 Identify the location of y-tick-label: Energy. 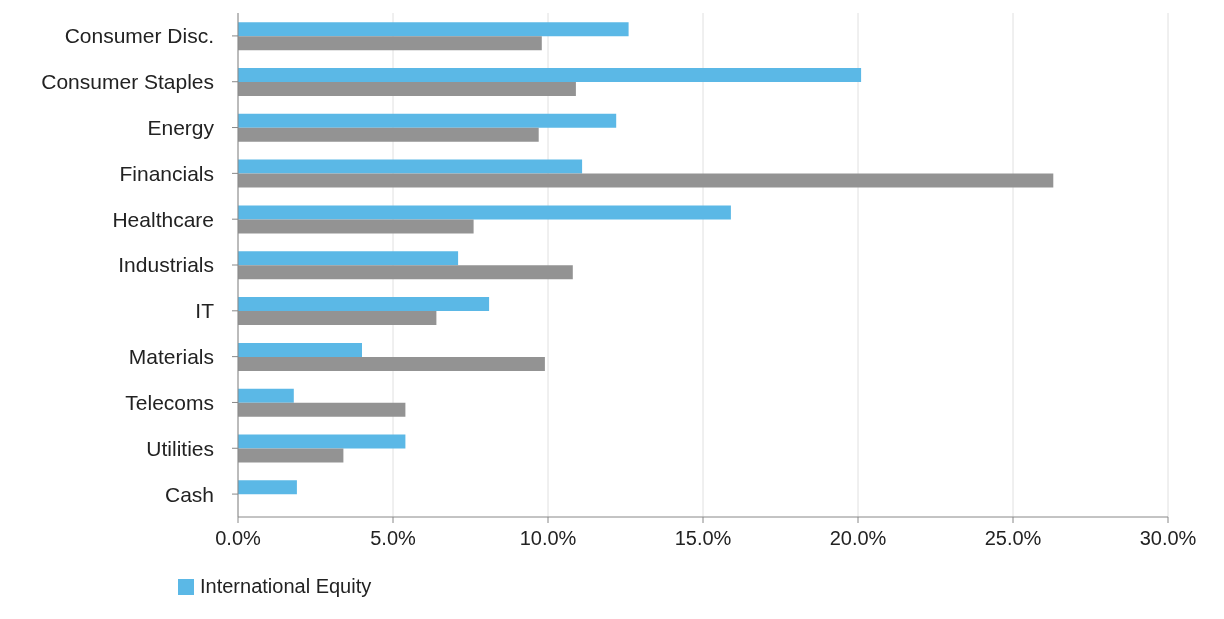
(181, 127).